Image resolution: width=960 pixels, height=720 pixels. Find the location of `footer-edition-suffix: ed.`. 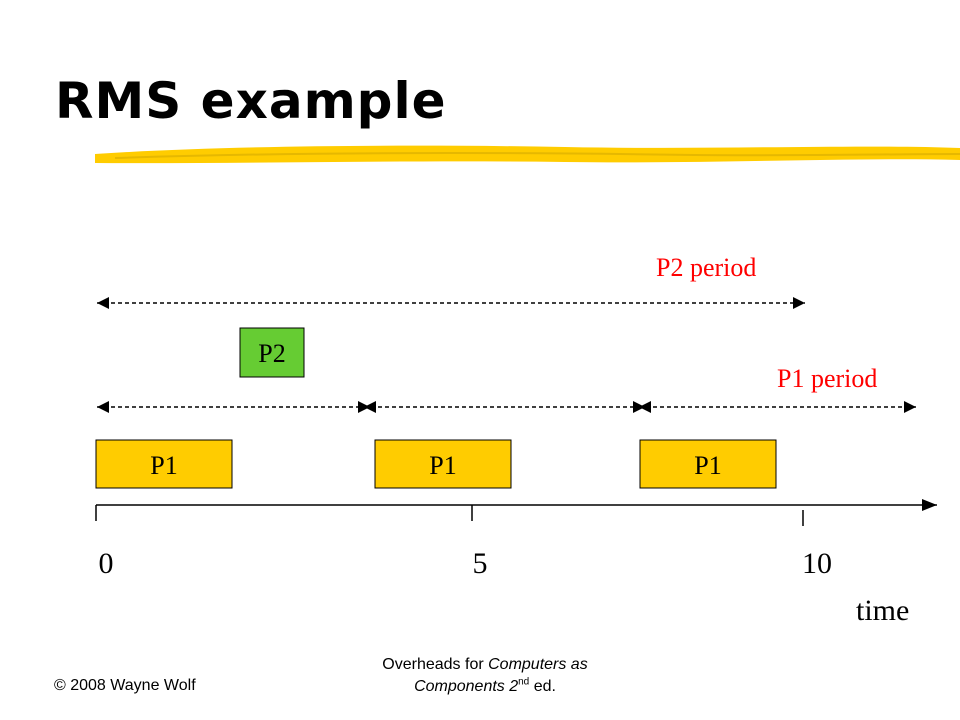

footer-edition-suffix: ed. is located at coordinates (542, 686).